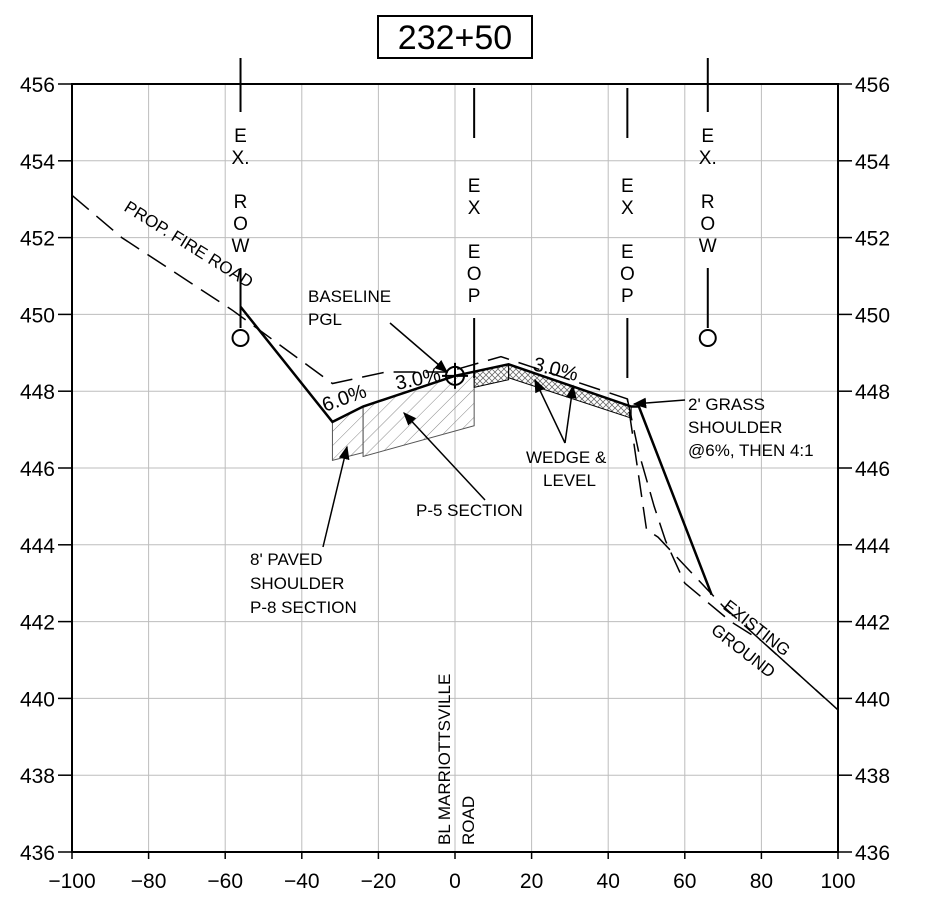 Image resolution: width=927 pixels, height=921 pixels. What do you see at coordinates (444, 759) in the screenshot?
I see `bl-label-1: BL MARRIOTTSVILLE` at bounding box center [444, 759].